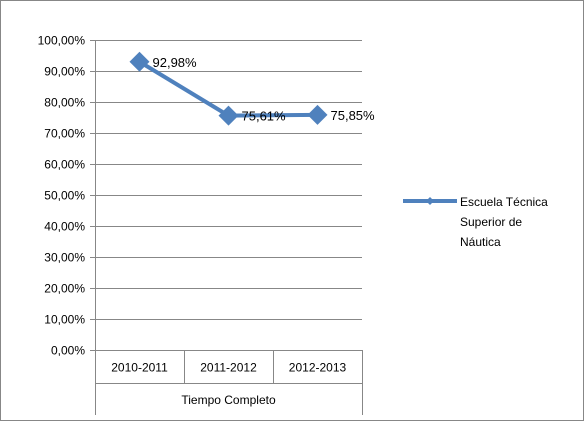 This screenshot has height=426, width=584. I want to click on series-layer, so click(228, 88).